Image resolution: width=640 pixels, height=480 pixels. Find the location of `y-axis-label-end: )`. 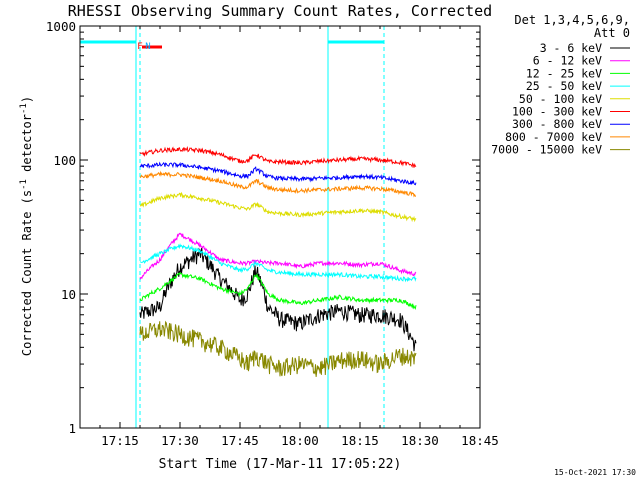

y-axis-label-end: ) is located at coordinates (27, 99).